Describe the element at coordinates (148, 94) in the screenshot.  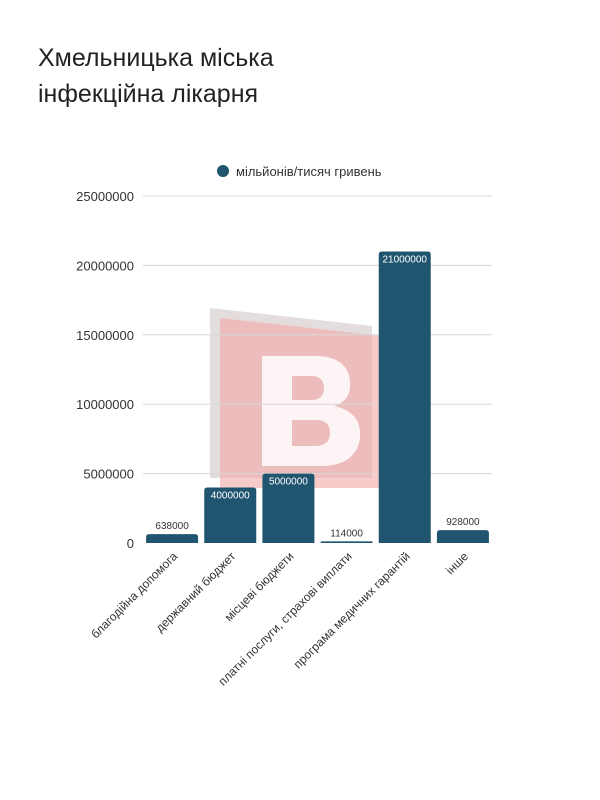
I see `chart-title-line-2: інфекційна лікарня` at that location.